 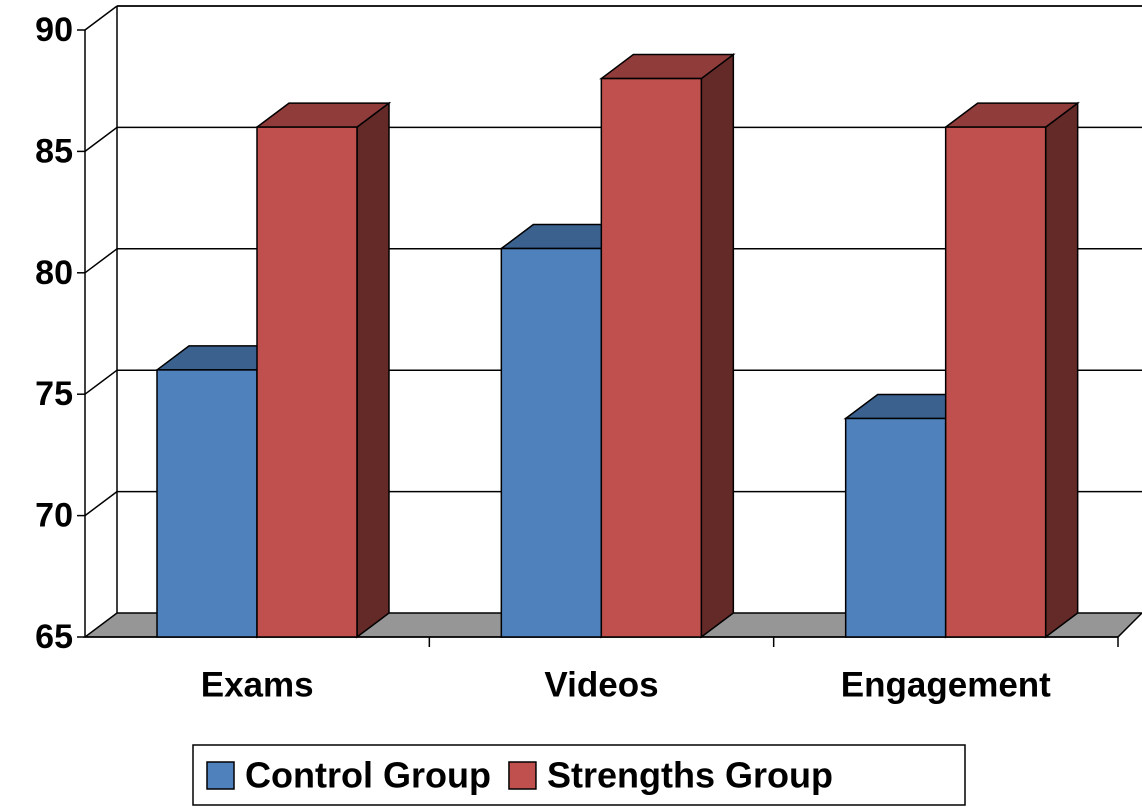 I want to click on y-tick-label: 85, so click(x=54, y=151).